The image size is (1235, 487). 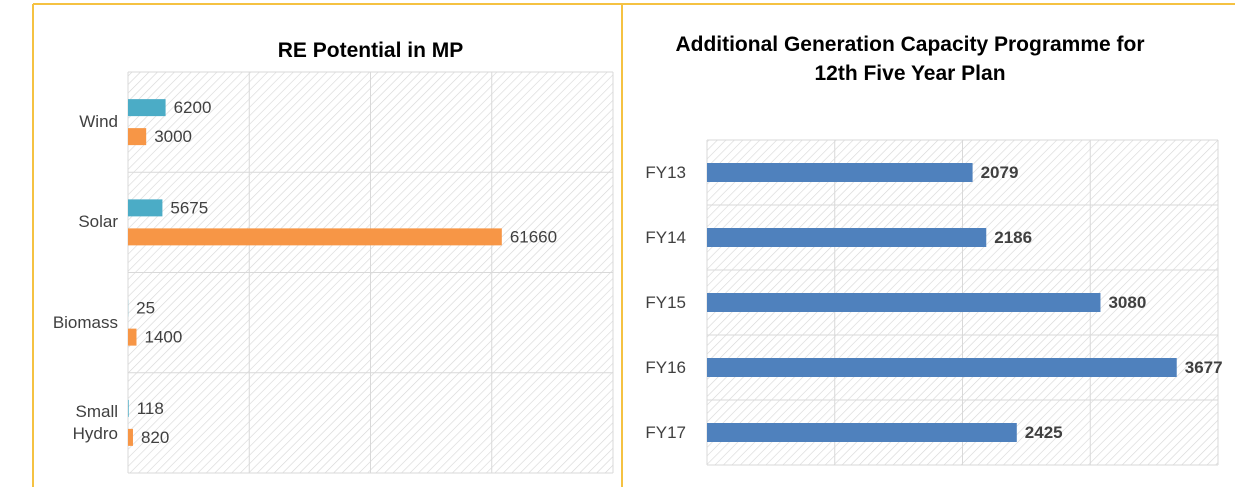 I want to click on data-label: 6200, so click(x=193, y=107).